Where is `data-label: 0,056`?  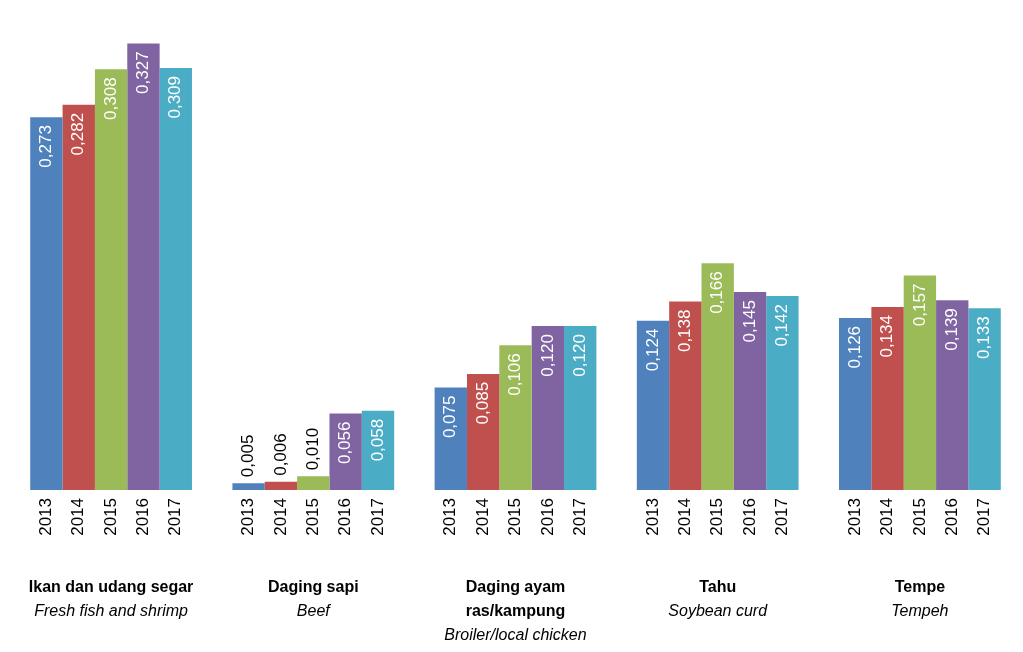
data-label: 0,056 is located at coordinates (345, 443).